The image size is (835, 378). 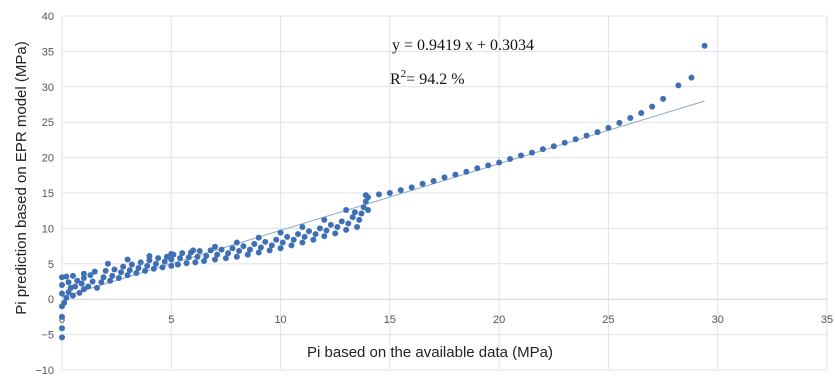 What do you see at coordinates (608, 320) in the screenshot?
I see `x-tick-label: 25` at bounding box center [608, 320].